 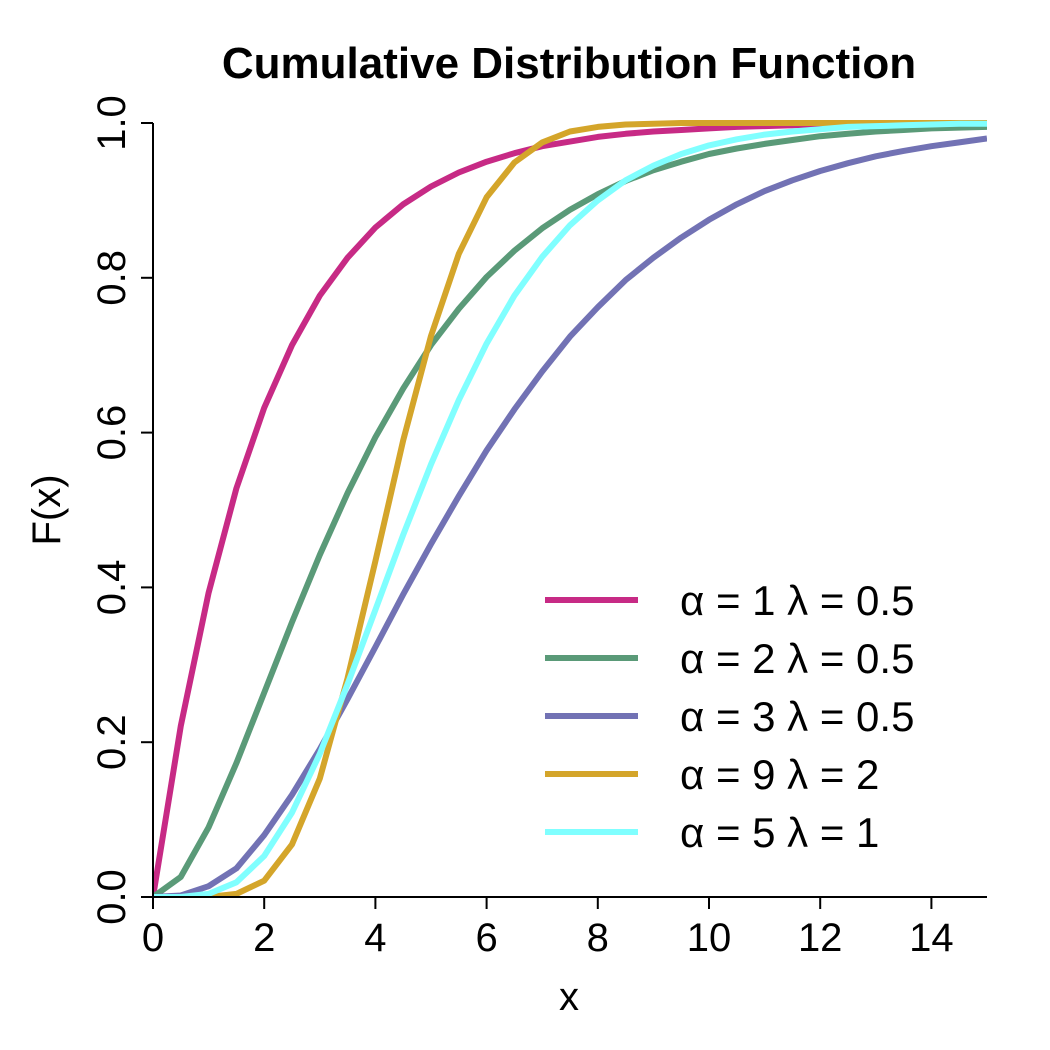 What do you see at coordinates (112, 742) in the screenshot?
I see `y-tick-label: 0.2` at bounding box center [112, 742].